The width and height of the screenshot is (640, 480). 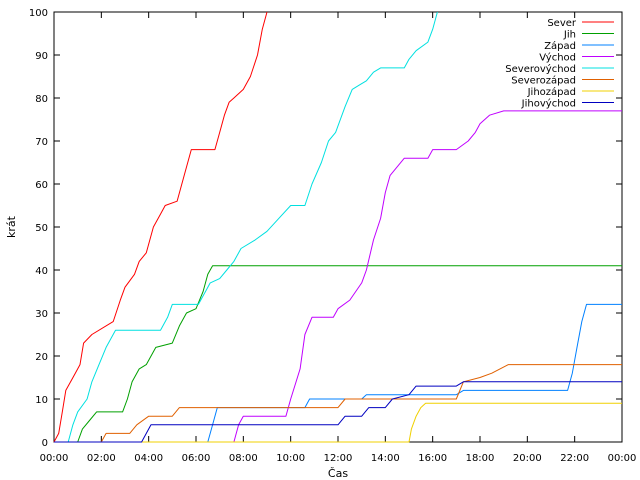 What do you see at coordinates (41, 400) in the screenshot?
I see `y-tick-label: 10` at bounding box center [41, 400].